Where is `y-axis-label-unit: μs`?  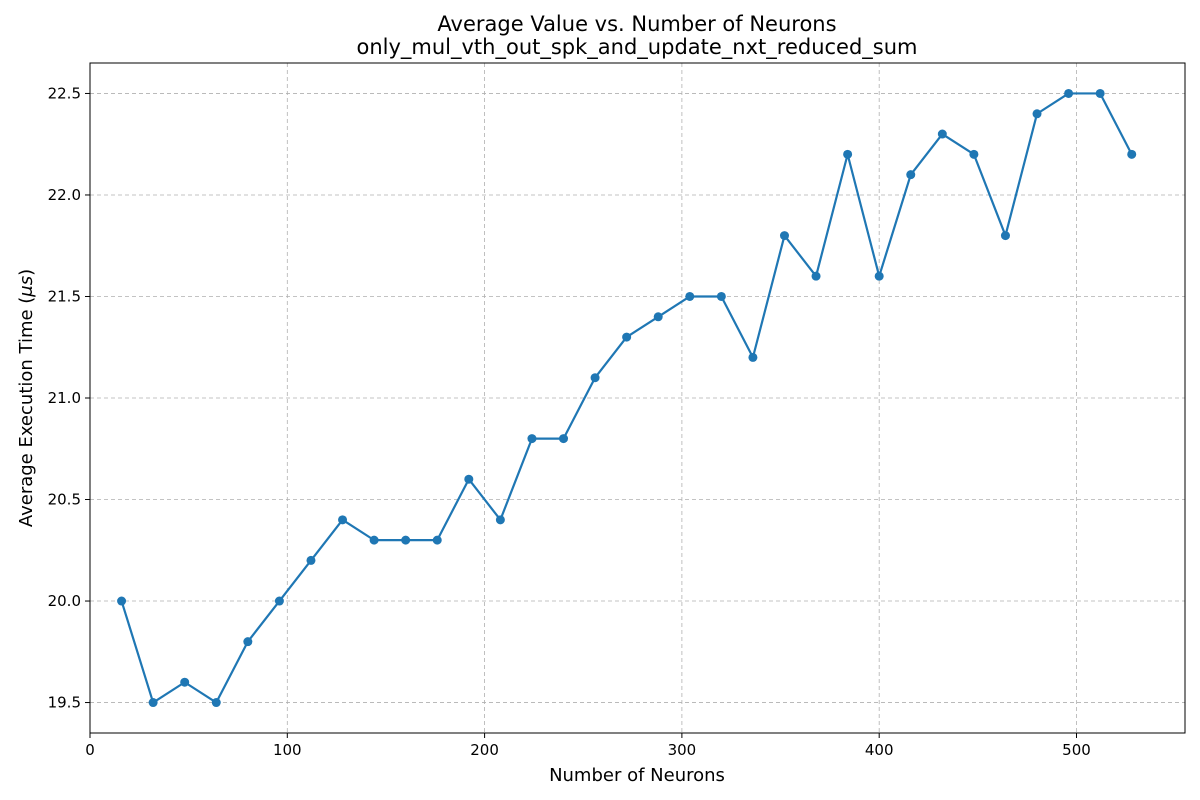 y-axis-label-unit: μs is located at coordinates (26, 287).